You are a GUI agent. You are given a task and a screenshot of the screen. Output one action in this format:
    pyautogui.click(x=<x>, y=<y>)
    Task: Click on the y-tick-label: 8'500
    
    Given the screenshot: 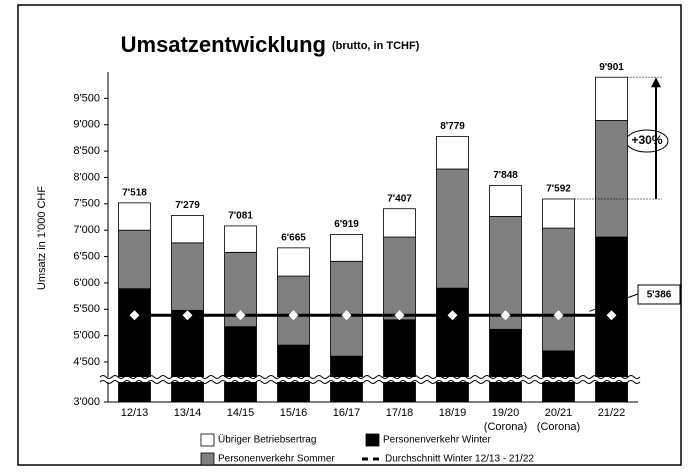 What is the action you would take?
    pyautogui.click(x=86, y=151)
    